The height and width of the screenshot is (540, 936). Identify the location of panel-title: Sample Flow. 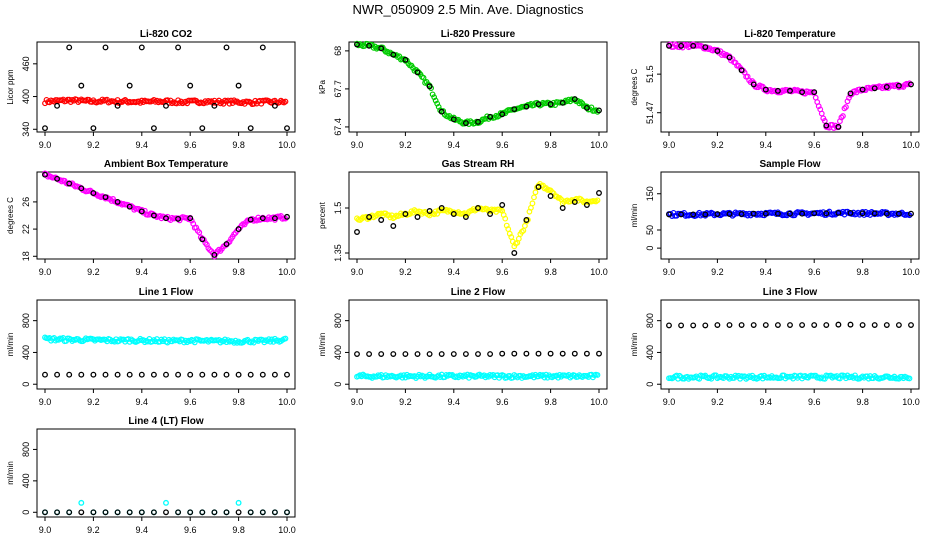
(789, 164).